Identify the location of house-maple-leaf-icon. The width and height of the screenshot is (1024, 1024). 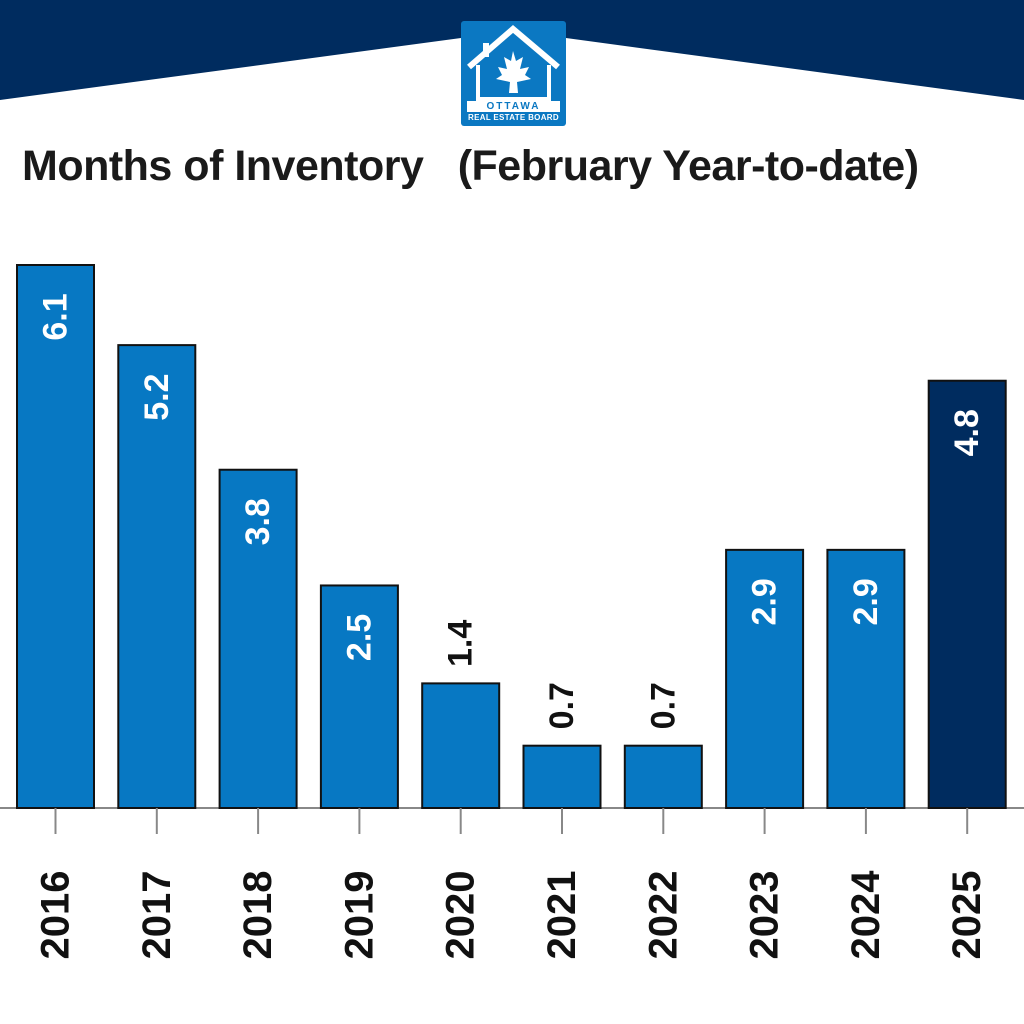
(513, 68).